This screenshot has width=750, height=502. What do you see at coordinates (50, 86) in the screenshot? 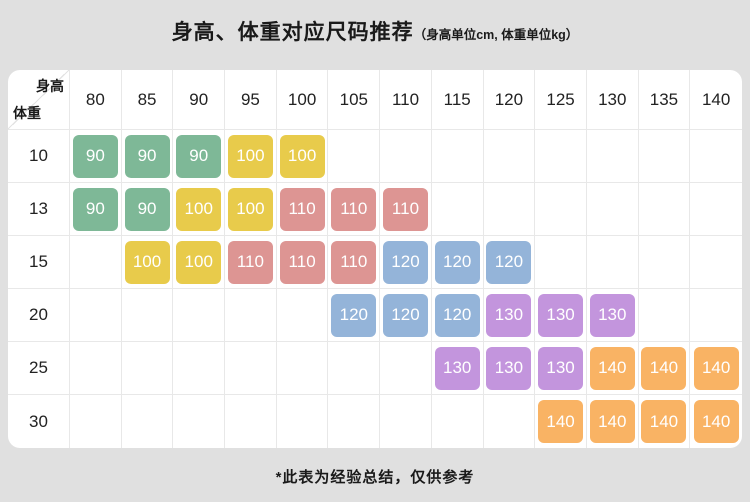
I see `height-axis-label: 身高` at bounding box center [50, 86].